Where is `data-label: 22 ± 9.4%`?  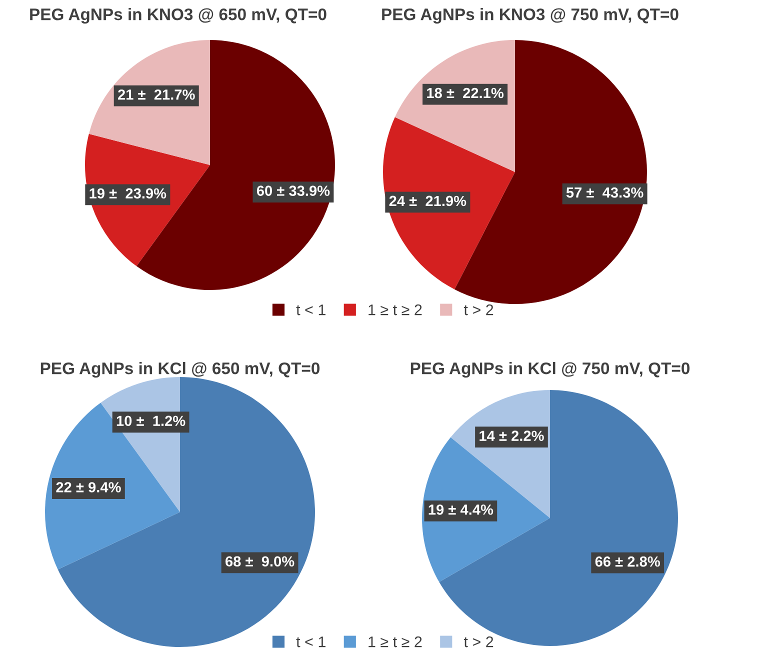
data-label: 22 ± 9.4% is located at coordinates (88, 487).